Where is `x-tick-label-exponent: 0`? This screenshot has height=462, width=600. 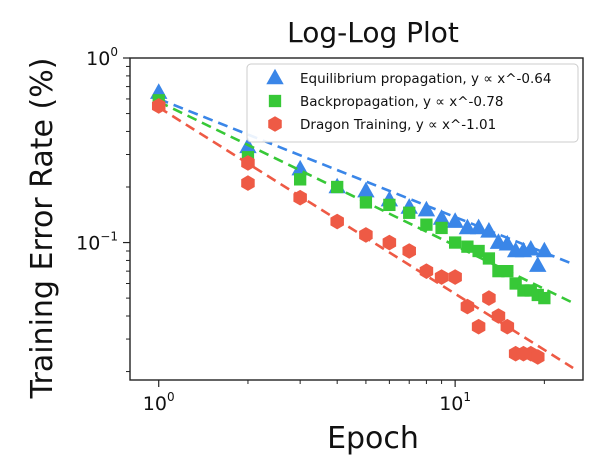
x-tick-label-exponent: 0 is located at coordinates (171, 397).